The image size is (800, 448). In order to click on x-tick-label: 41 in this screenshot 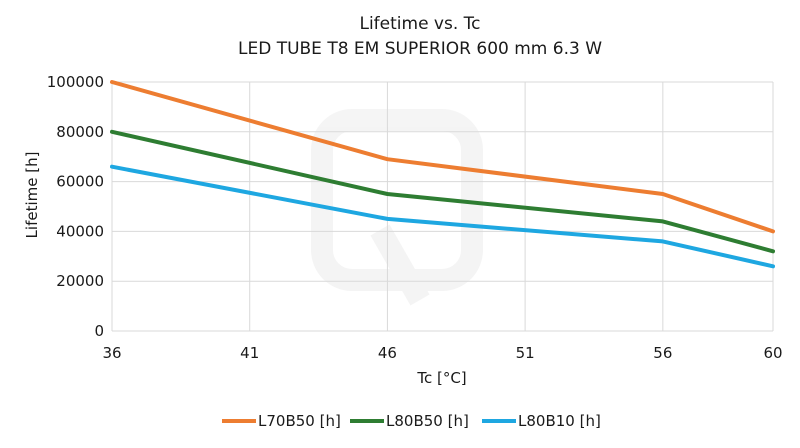, I will do `click(249, 353)`.